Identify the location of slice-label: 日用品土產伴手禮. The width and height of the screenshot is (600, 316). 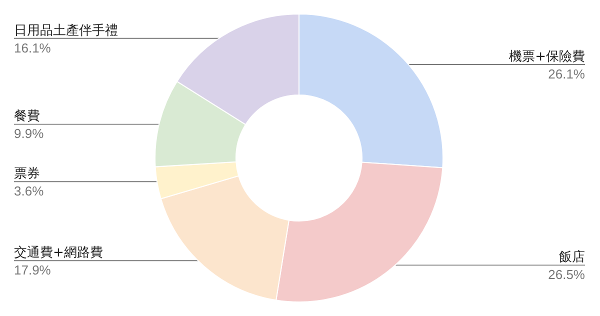
(66, 30).